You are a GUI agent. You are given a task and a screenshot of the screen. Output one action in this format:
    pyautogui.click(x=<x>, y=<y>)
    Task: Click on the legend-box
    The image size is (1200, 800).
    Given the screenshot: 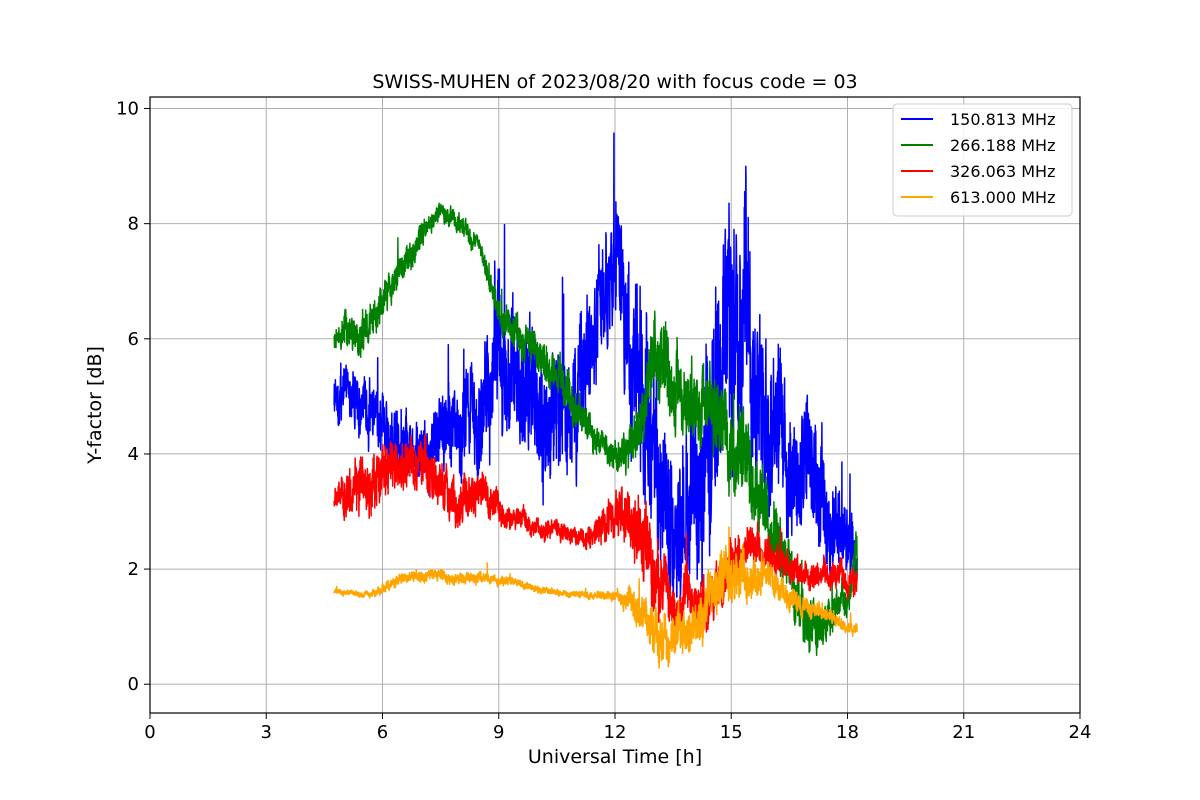 What is the action you would take?
    pyautogui.click(x=982, y=160)
    